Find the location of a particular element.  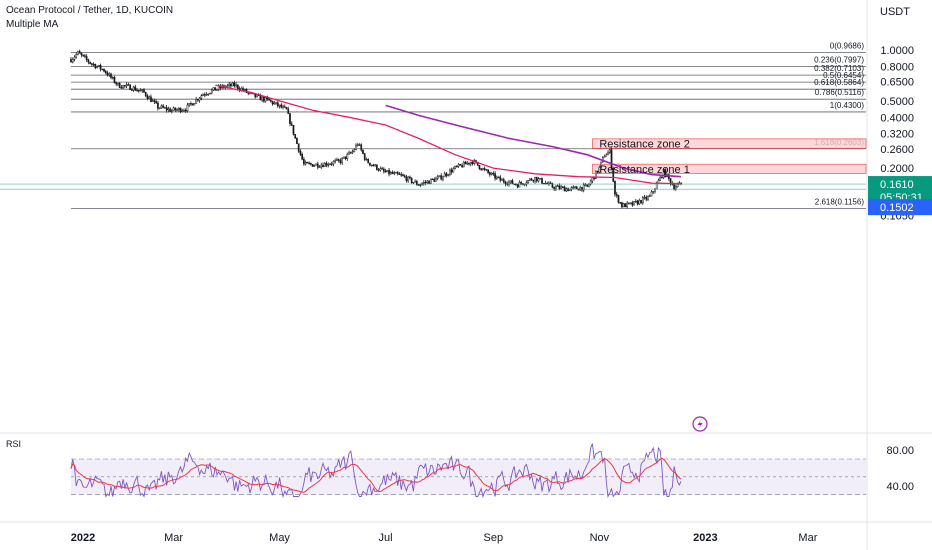

price-reference-lines is located at coordinates (433, 186).